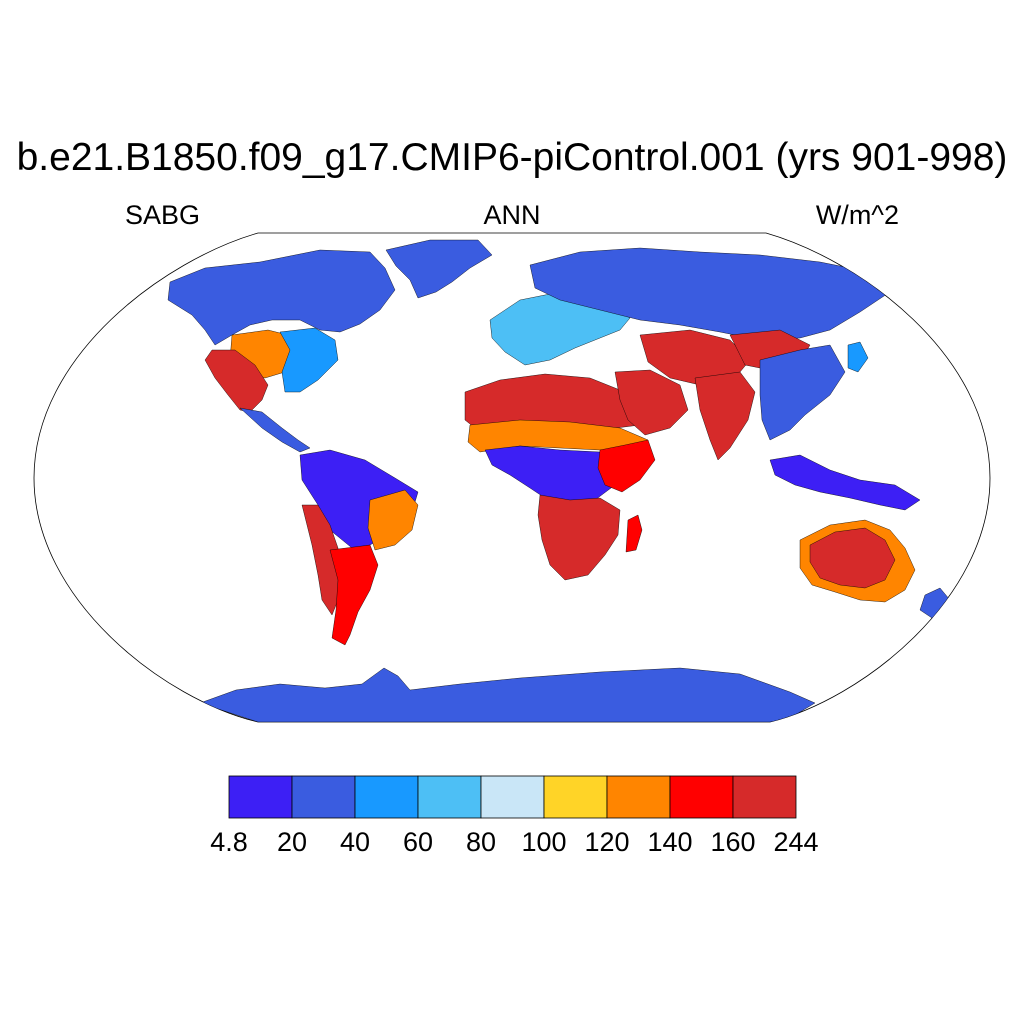 The width and height of the screenshot is (1024, 1024). What do you see at coordinates (544, 842) in the screenshot?
I see `colorbar-tick-label: 100` at bounding box center [544, 842].